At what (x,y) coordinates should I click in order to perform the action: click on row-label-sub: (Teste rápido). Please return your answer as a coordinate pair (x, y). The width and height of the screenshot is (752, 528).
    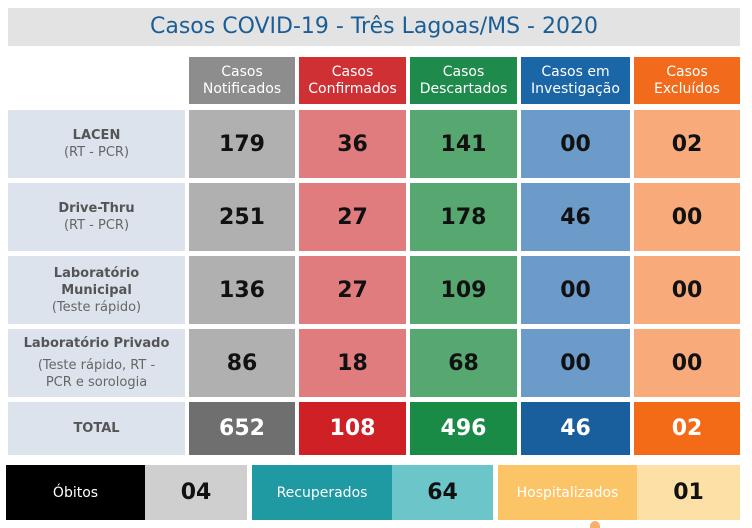
    Looking at the image, I should click on (96, 307).